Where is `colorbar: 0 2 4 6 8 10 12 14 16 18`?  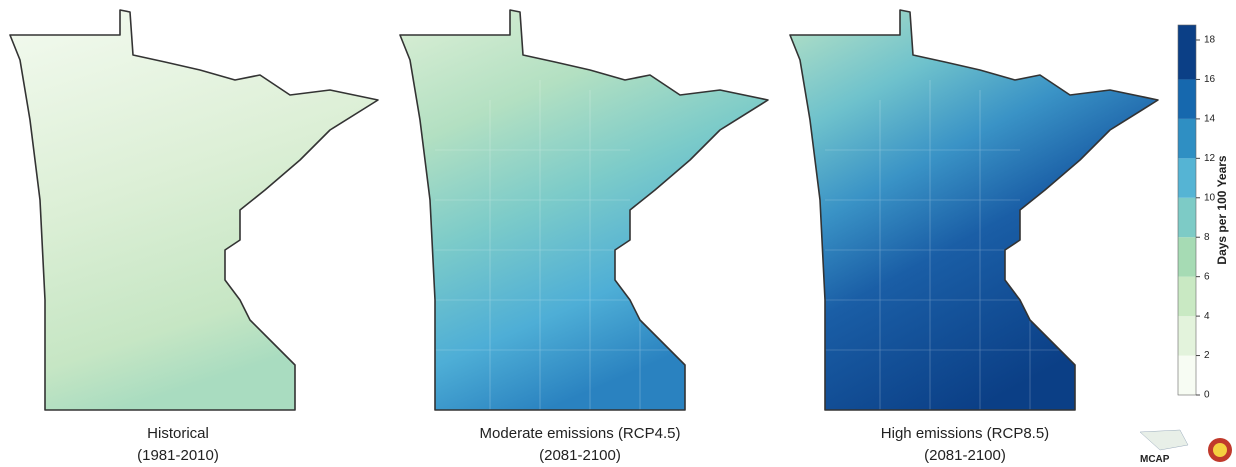 colorbar: 0 2 4 6 8 10 12 14 16 18 is located at coordinates (1196, 212).